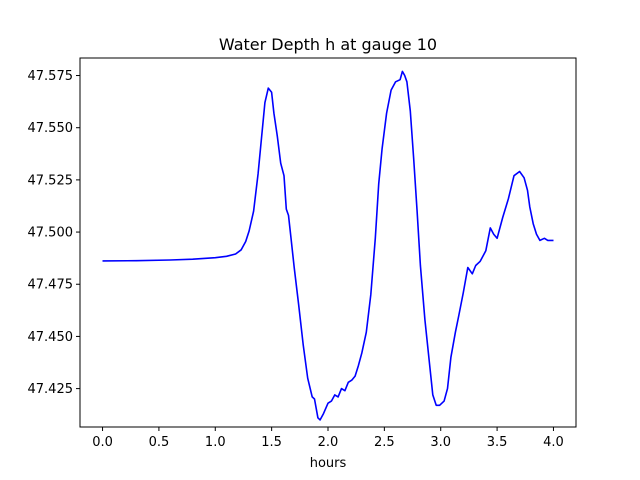 The width and height of the screenshot is (640, 480). What do you see at coordinates (51, 389) in the screenshot?
I see `y-tick-label: 47.425` at bounding box center [51, 389].